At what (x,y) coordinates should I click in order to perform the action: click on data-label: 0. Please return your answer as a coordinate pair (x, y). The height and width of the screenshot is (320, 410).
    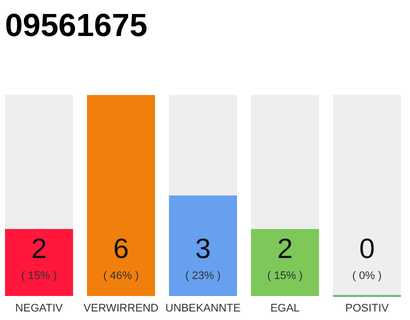
    Looking at the image, I should click on (367, 248).